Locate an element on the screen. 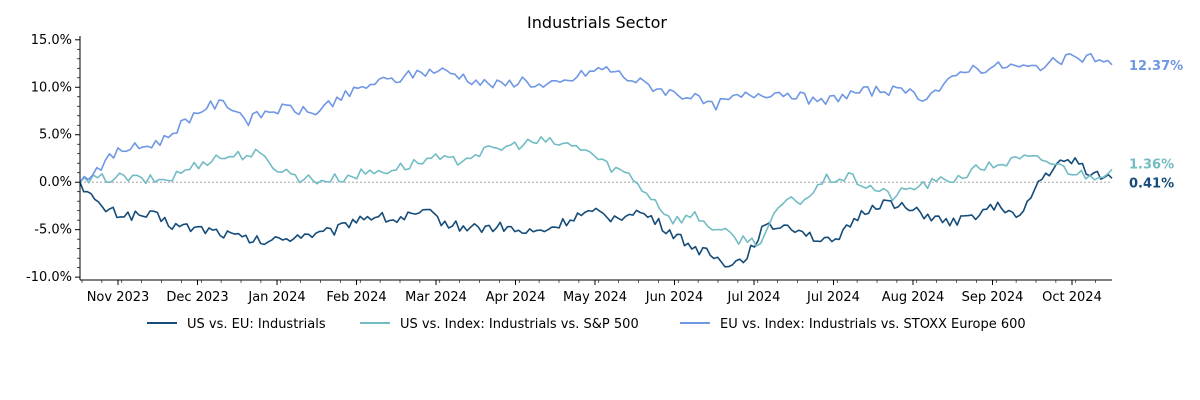 Image resolution: width=1200 pixels, height=400 pixels. end-value-label-2: 1.36% is located at coordinates (1151, 164).